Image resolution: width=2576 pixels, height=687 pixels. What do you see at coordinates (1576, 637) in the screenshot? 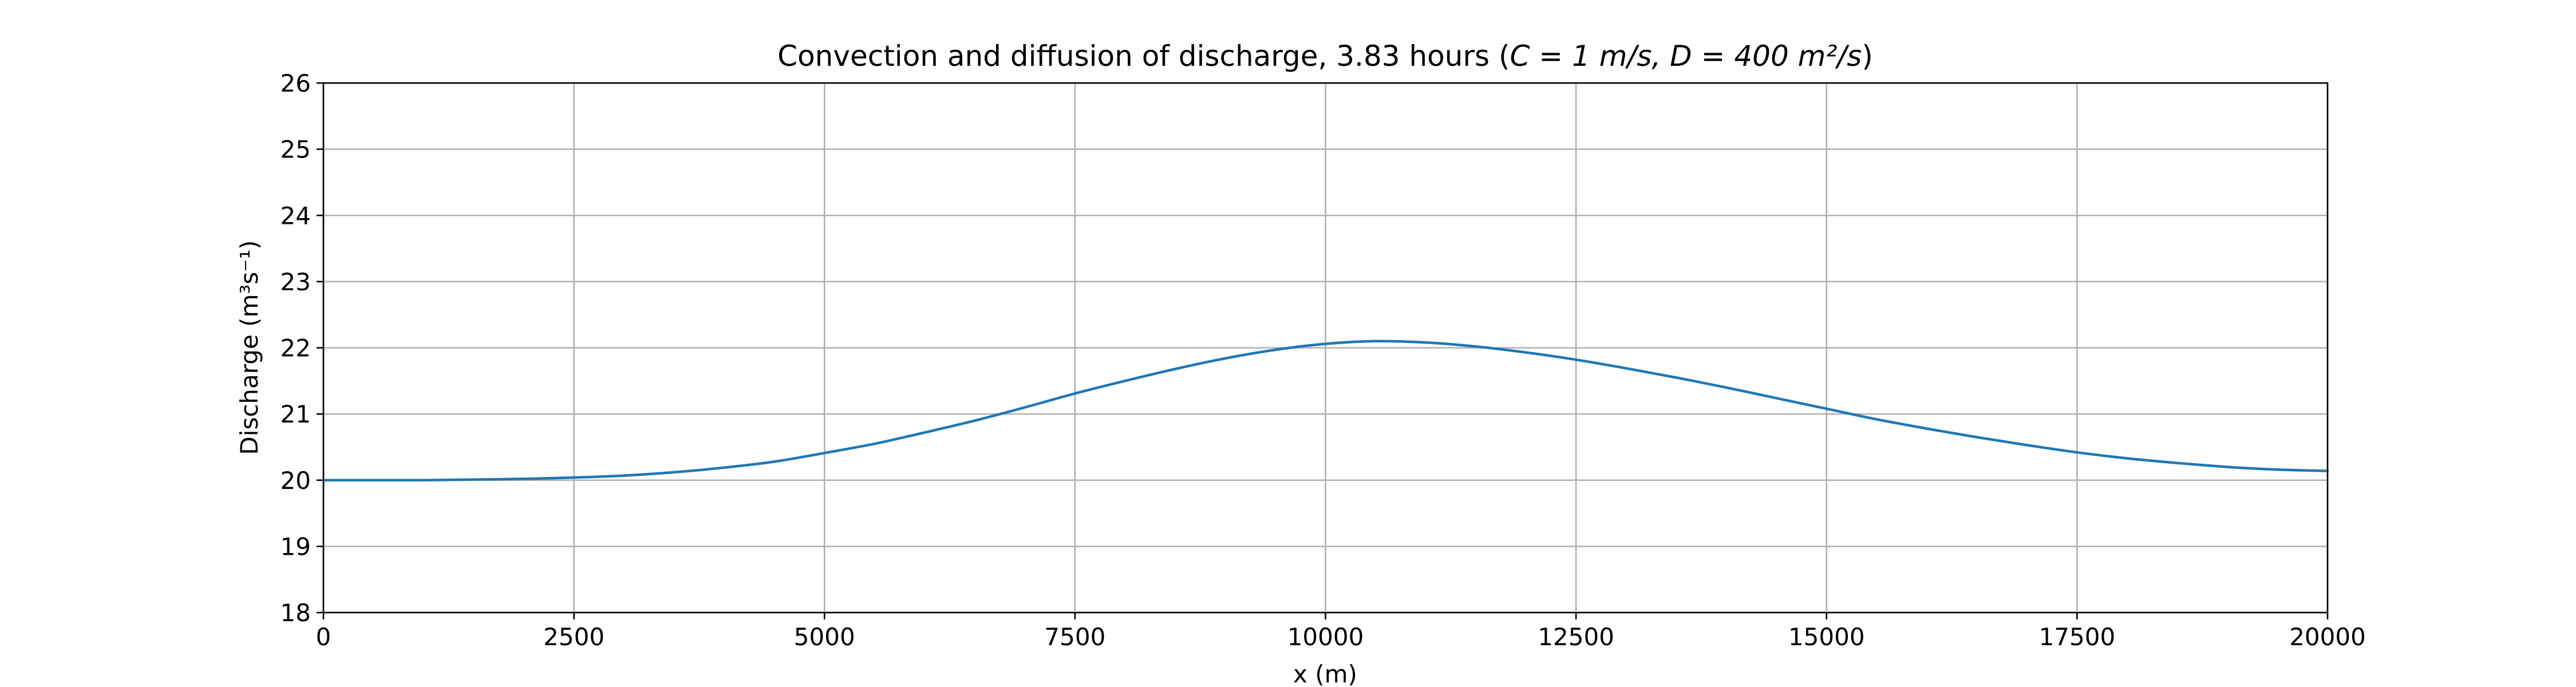
I see `x-tick-label: 12500` at bounding box center [1576, 637].